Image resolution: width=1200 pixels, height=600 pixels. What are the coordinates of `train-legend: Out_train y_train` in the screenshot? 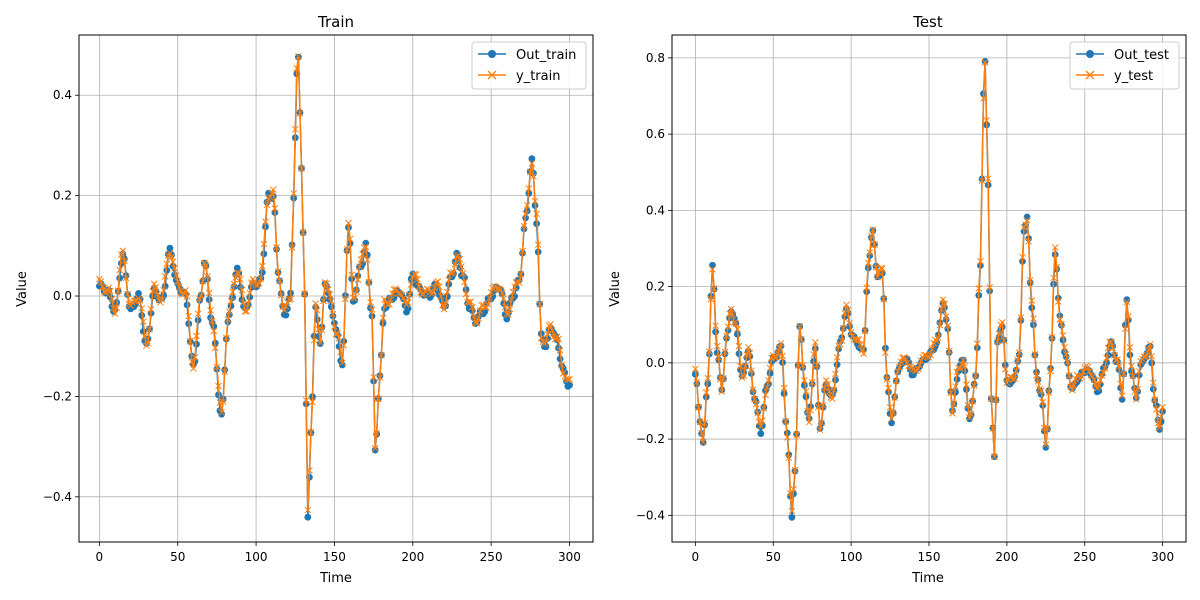 It's located at (529, 65).